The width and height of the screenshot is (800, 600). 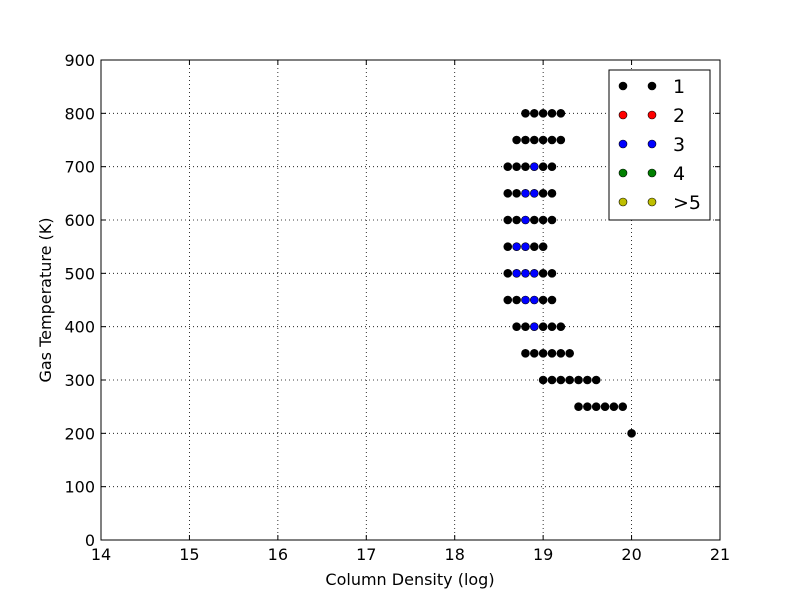 I want to click on x-tick-label: 20, so click(x=631, y=554).